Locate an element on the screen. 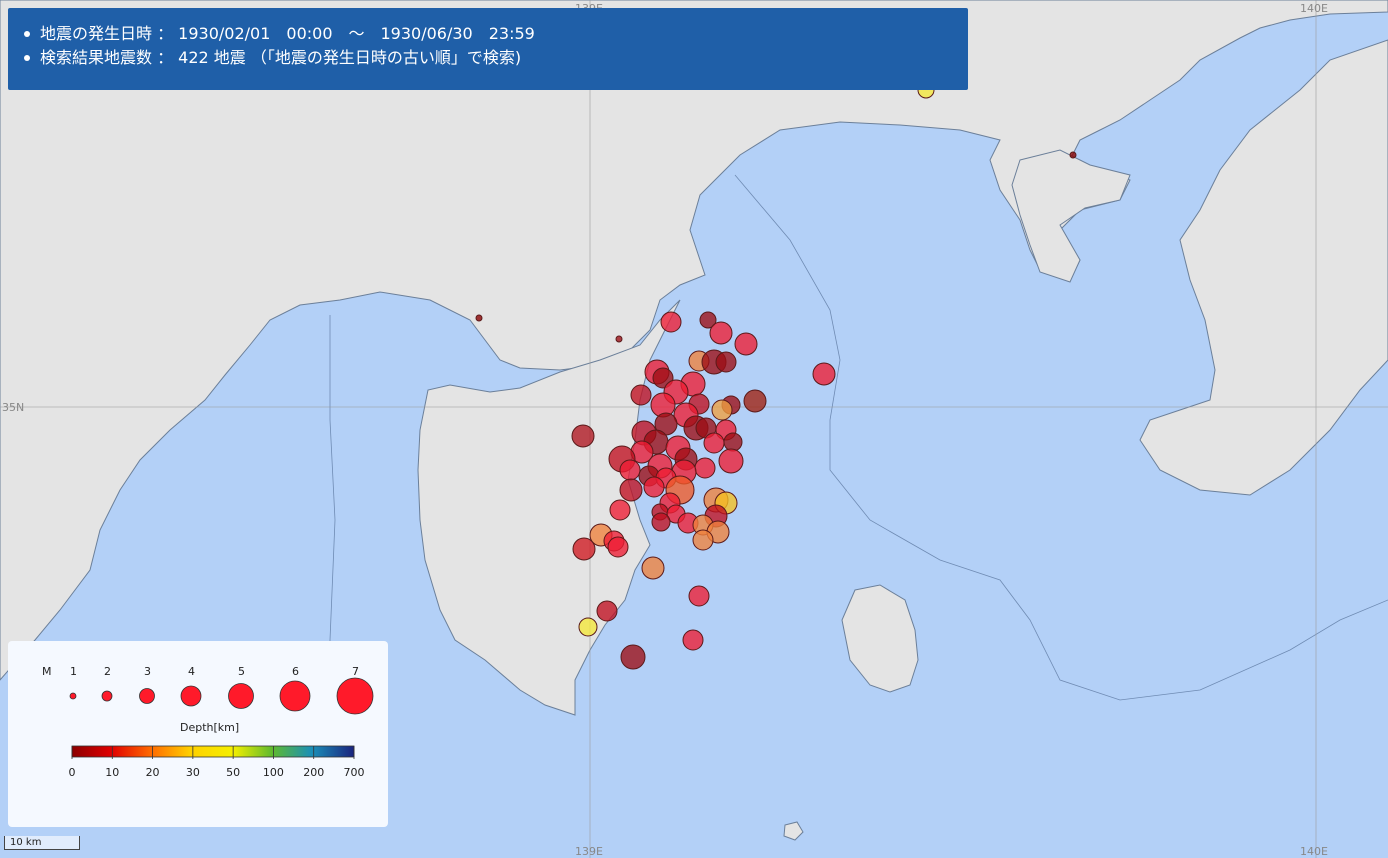  grid-label-35n: 35N is located at coordinates (13, 407).